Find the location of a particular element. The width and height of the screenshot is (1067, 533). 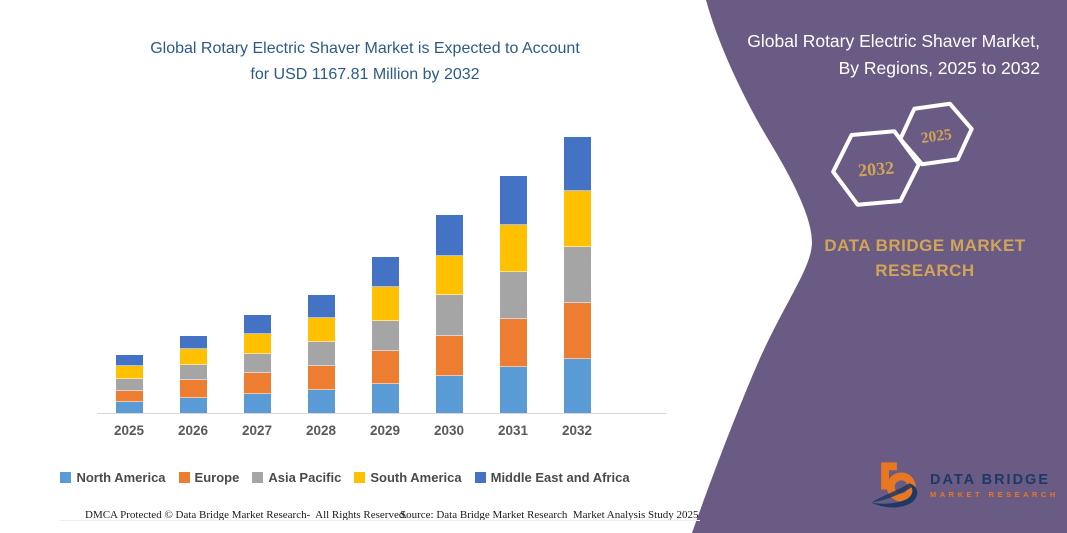

panel-heading-line2: By Regions, 2025 to 2032 is located at coordinates (939, 68).